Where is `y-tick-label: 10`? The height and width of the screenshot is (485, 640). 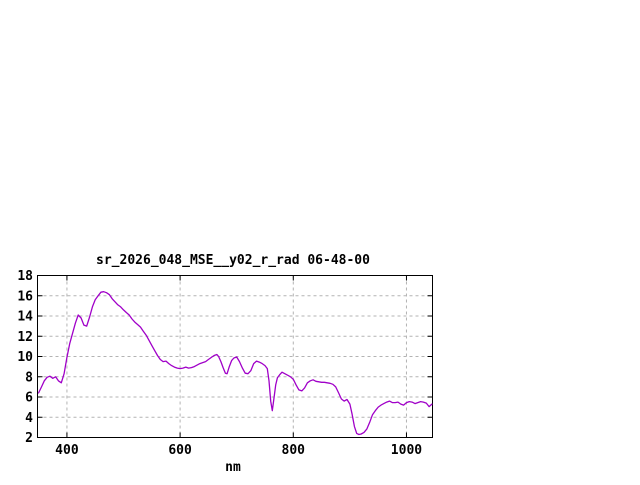
y-tick-label: 10 is located at coordinates (25, 357).